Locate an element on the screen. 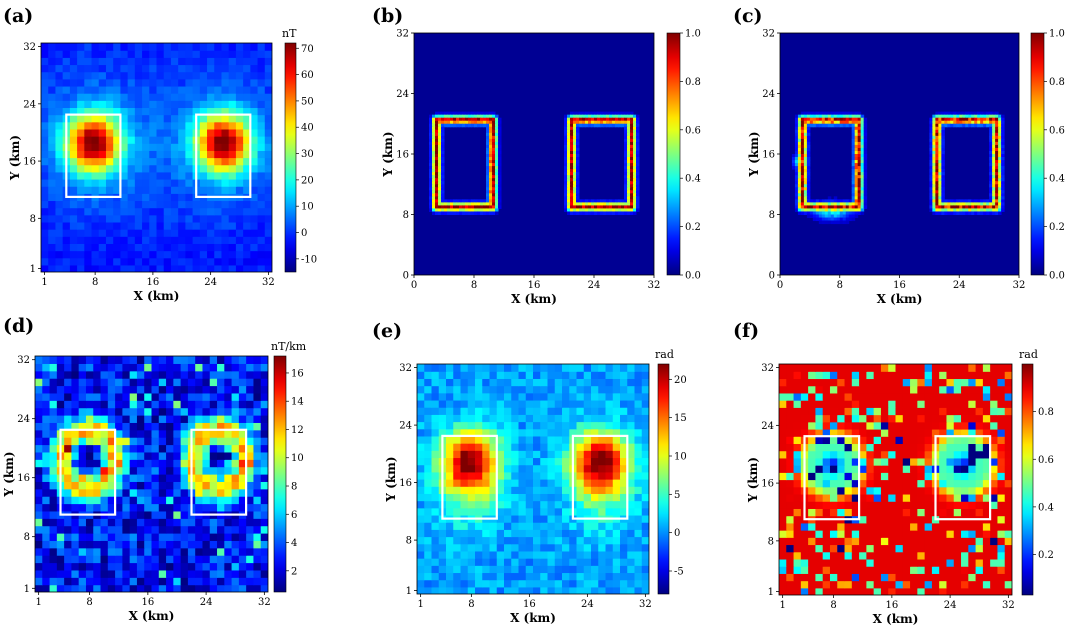 The image size is (1065, 627). panel-label: (a) is located at coordinates (18, 16).